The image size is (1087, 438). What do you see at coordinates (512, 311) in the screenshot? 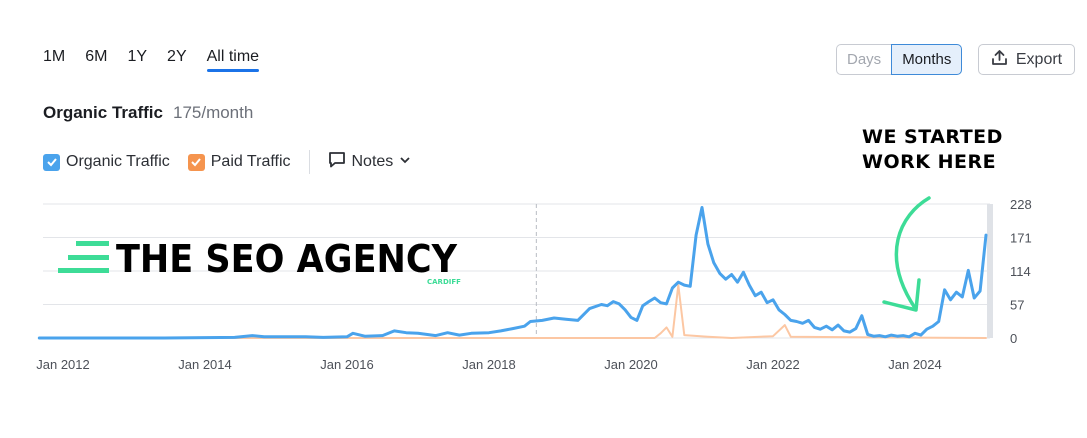
I see `paid-traffic-line` at bounding box center [512, 311].